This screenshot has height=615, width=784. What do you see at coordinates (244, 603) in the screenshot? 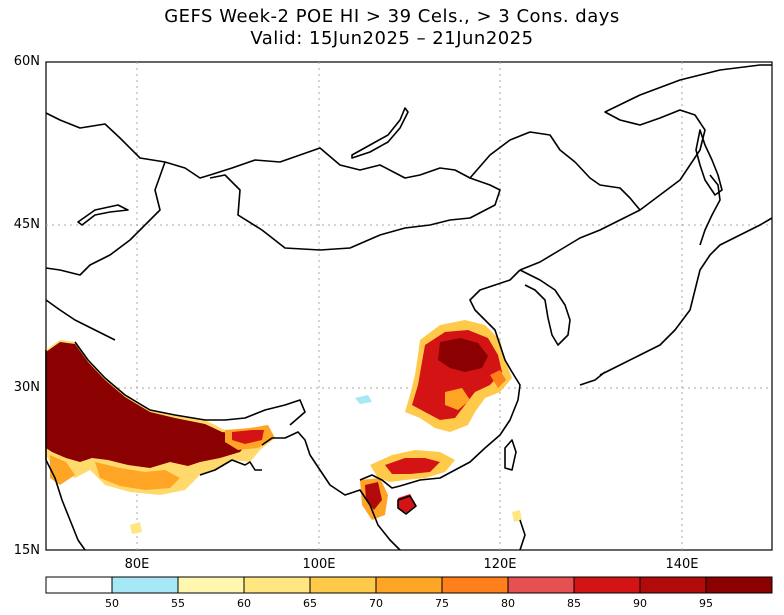
I see `colorbar-label: 60` at bounding box center [244, 603].